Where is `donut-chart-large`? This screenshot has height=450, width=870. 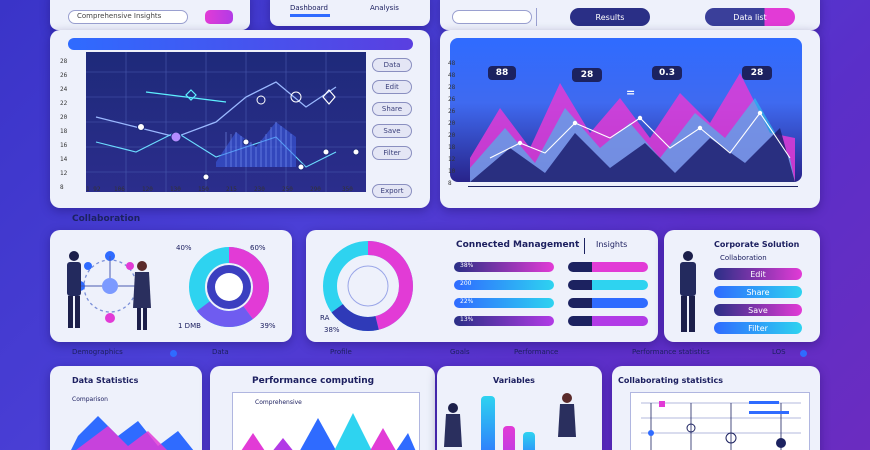 donut-chart-large is located at coordinates (368, 286).